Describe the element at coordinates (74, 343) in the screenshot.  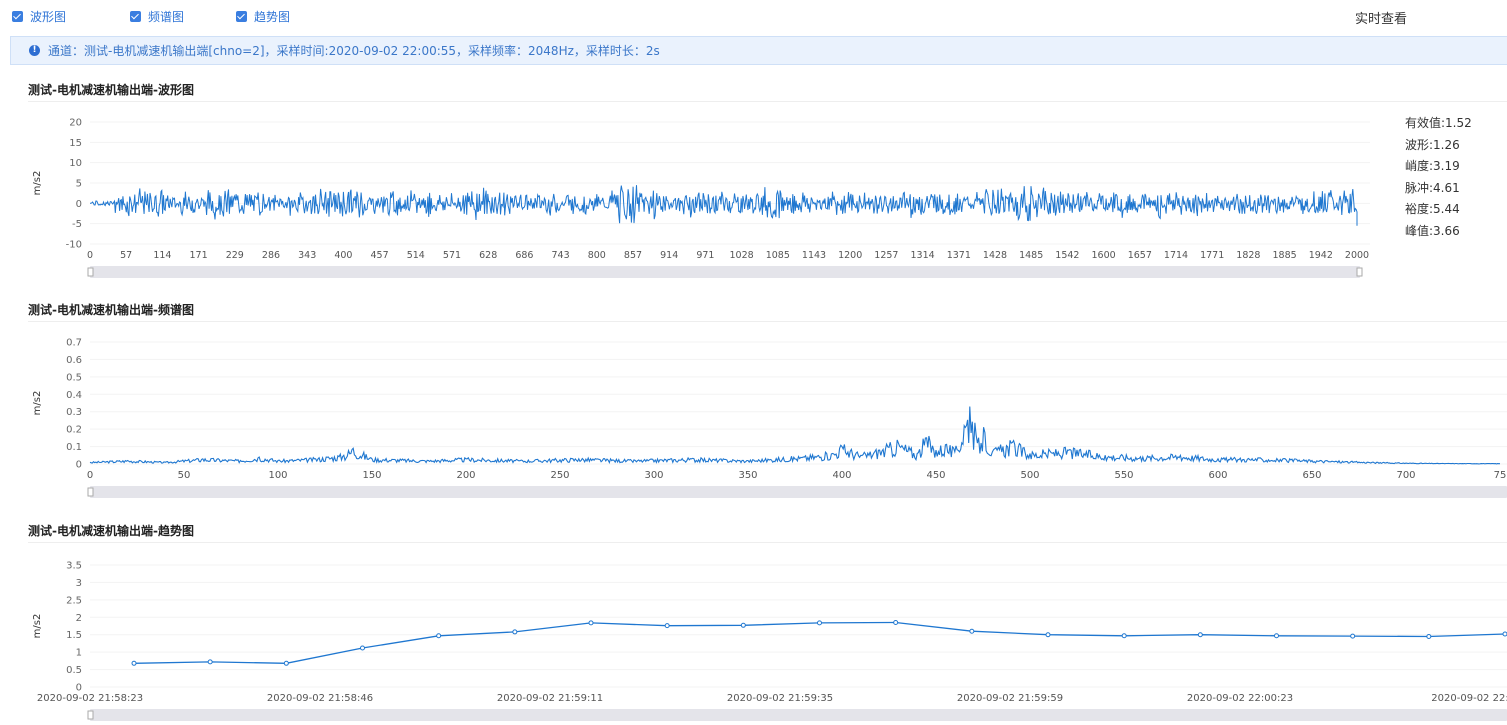
I see `y-tick-label: 0.7` at that location.